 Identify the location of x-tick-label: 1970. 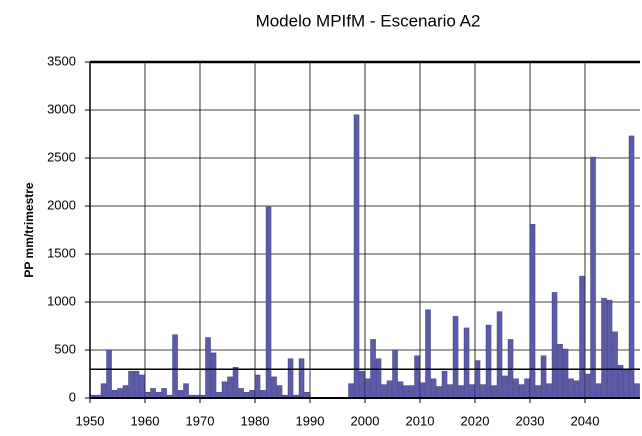
(200, 420).